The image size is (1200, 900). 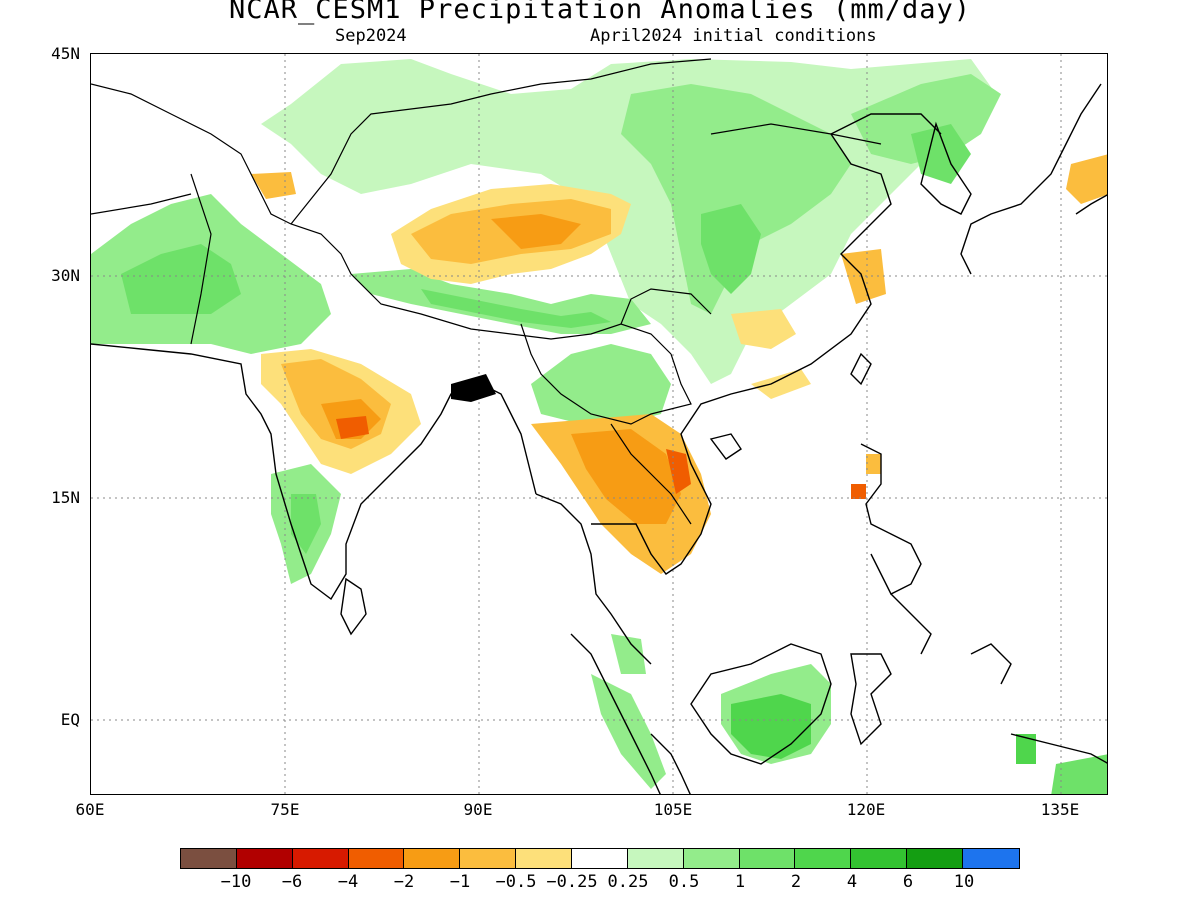 What do you see at coordinates (473, 388) in the screenshot?
I see `ganges-delta` at bounding box center [473, 388].